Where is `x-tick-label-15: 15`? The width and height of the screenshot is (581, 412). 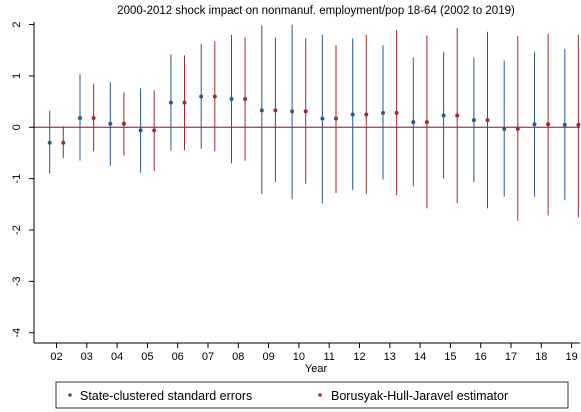 x-tick-label-15: 15 is located at coordinates (450, 357).